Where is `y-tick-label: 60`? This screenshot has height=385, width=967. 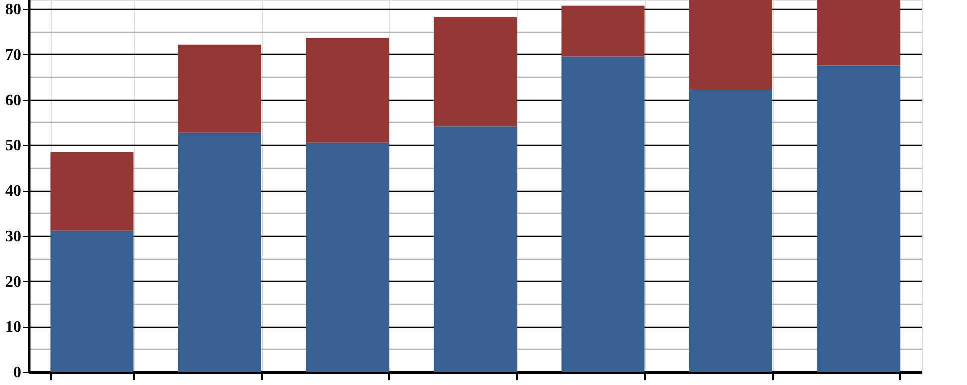 y-tick-label: 60 is located at coordinates (14, 101).